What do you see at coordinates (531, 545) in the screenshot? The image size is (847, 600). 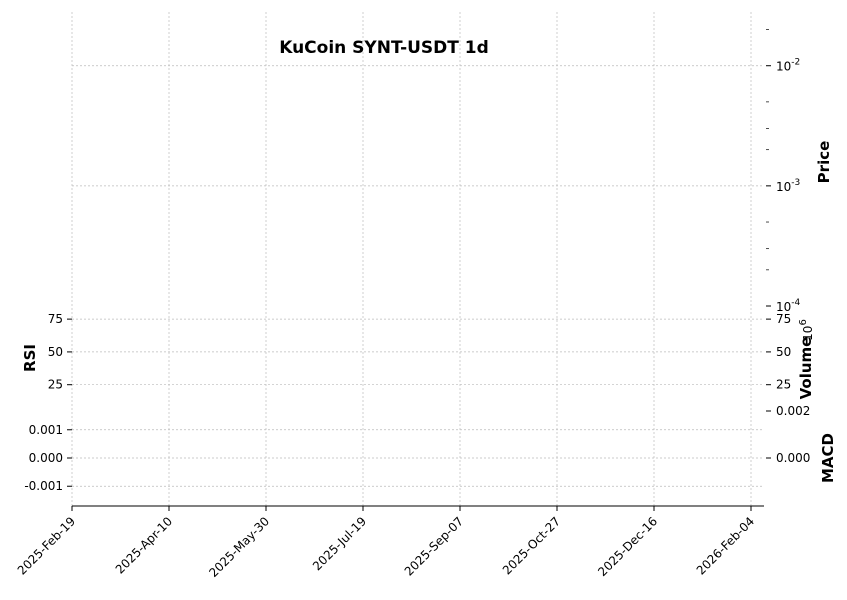 I see `x-tick-label: 2025-Oct-27` at bounding box center [531, 545].